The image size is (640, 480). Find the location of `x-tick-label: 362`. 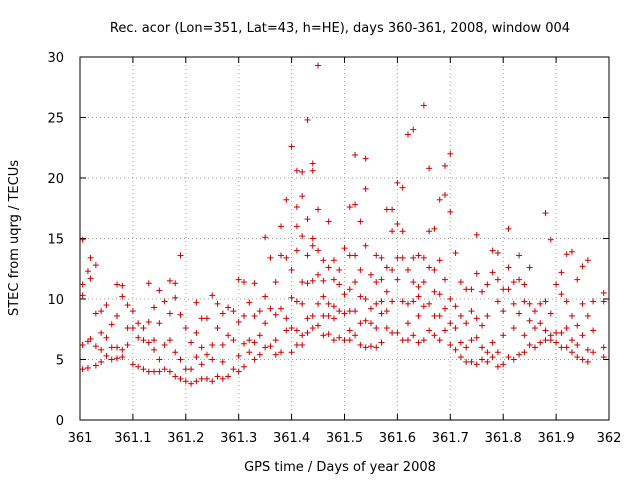

x-tick-label: 362 is located at coordinates (609, 438).